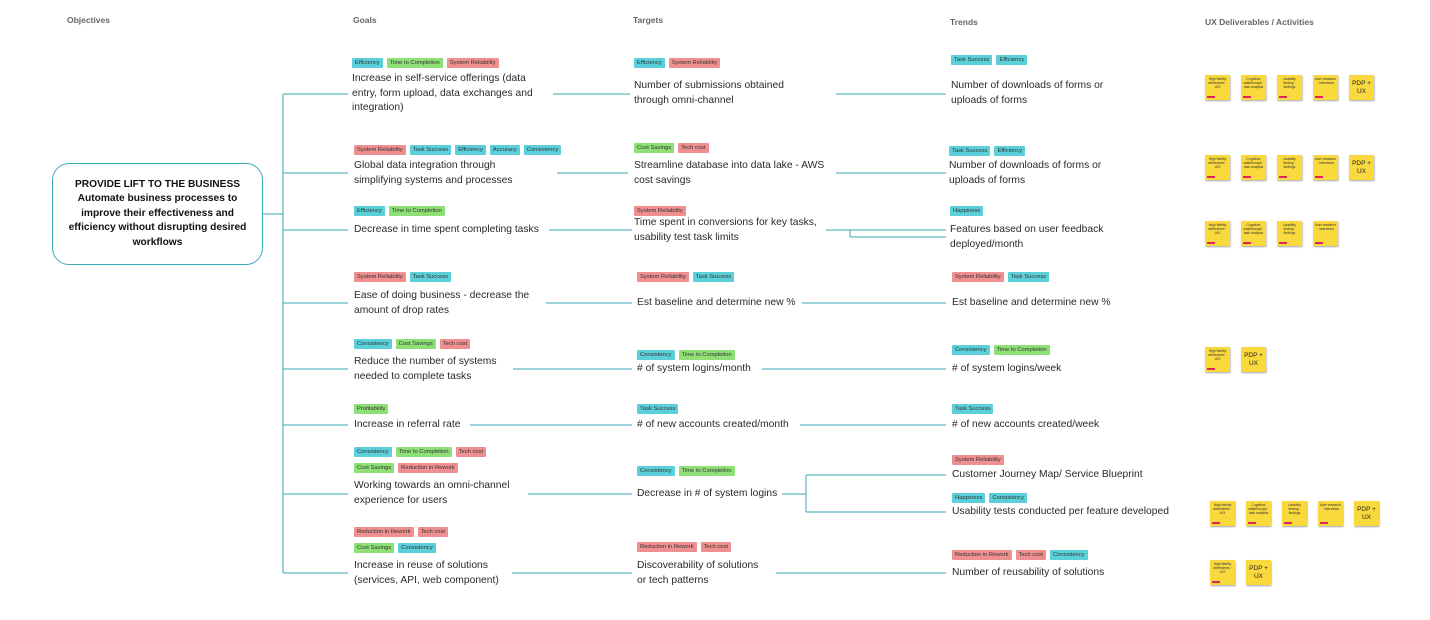  What do you see at coordinates (1240, 572) in the screenshot?
I see `ux-notes-row-8: High fidelity wireframes · UIX PDP + UX` at bounding box center [1240, 572].